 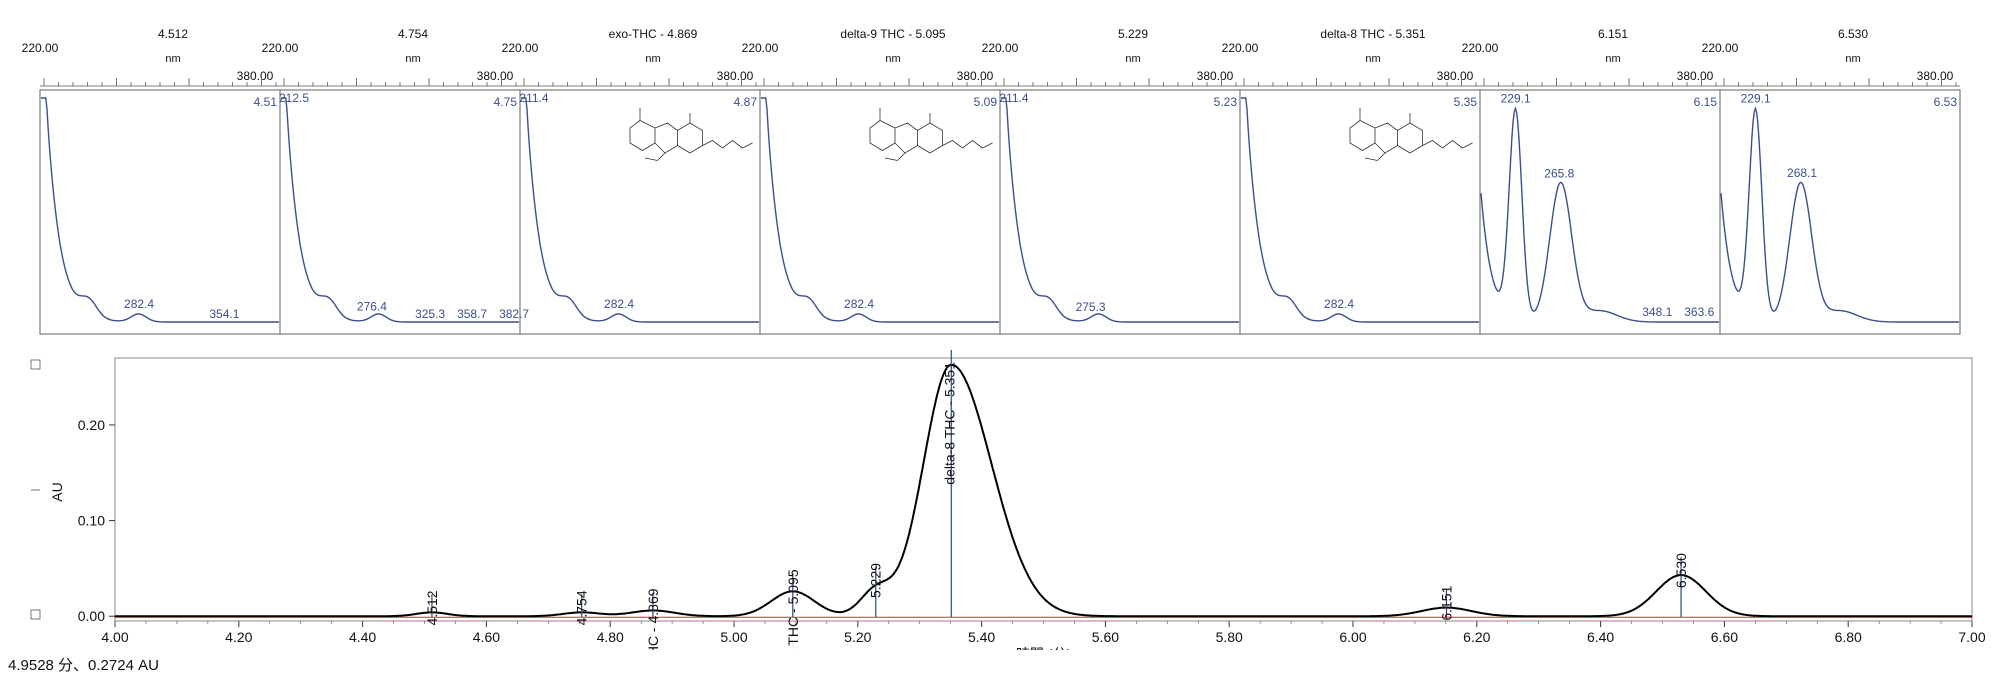 What do you see at coordinates (1706, 102) in the screenshot?
I see `spectrum-rt-label: 6.15` at bounding box center [1706, 102].